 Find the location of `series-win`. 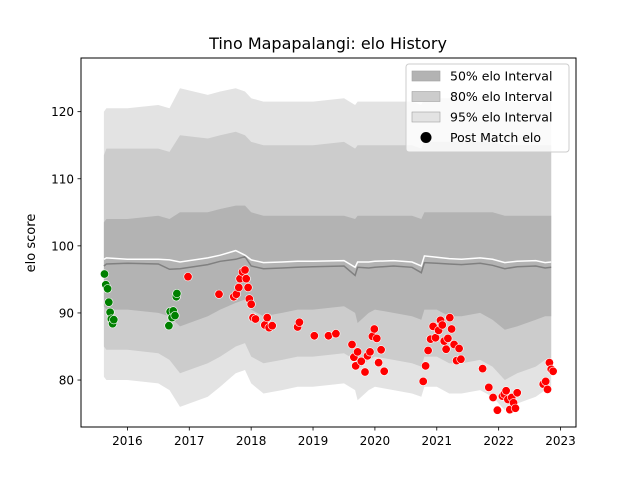

series-win is located at coordinates (141, 300).